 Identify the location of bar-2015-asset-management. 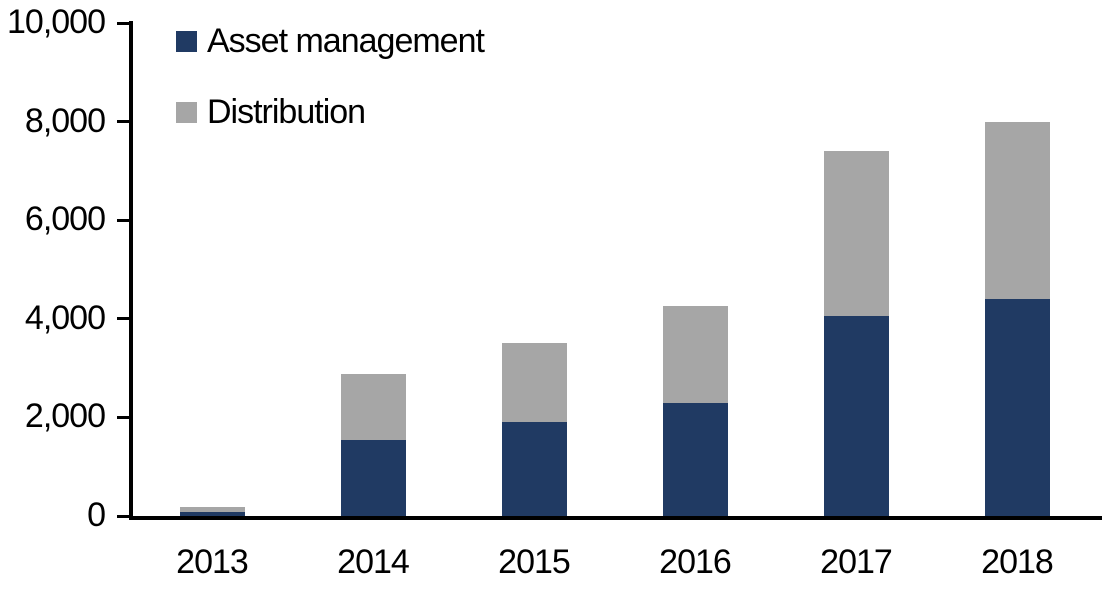
(534, 469).